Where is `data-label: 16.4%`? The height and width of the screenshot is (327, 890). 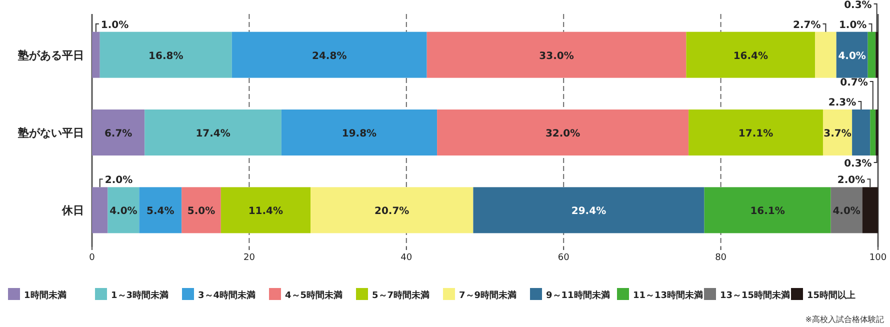 data-label: 16.4% is located at coordinates (750, 56).